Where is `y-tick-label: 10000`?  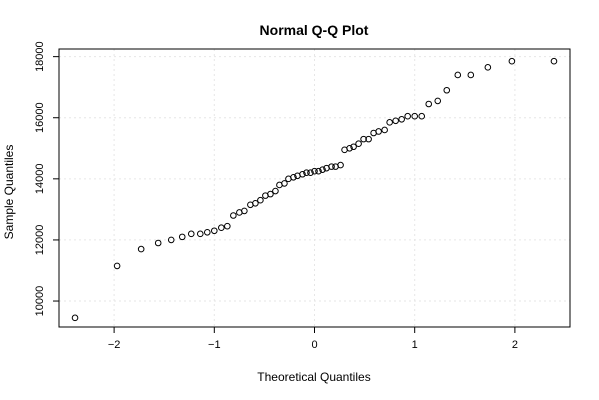
y-tick-label: 10000 is located at coordinates (40, 301).